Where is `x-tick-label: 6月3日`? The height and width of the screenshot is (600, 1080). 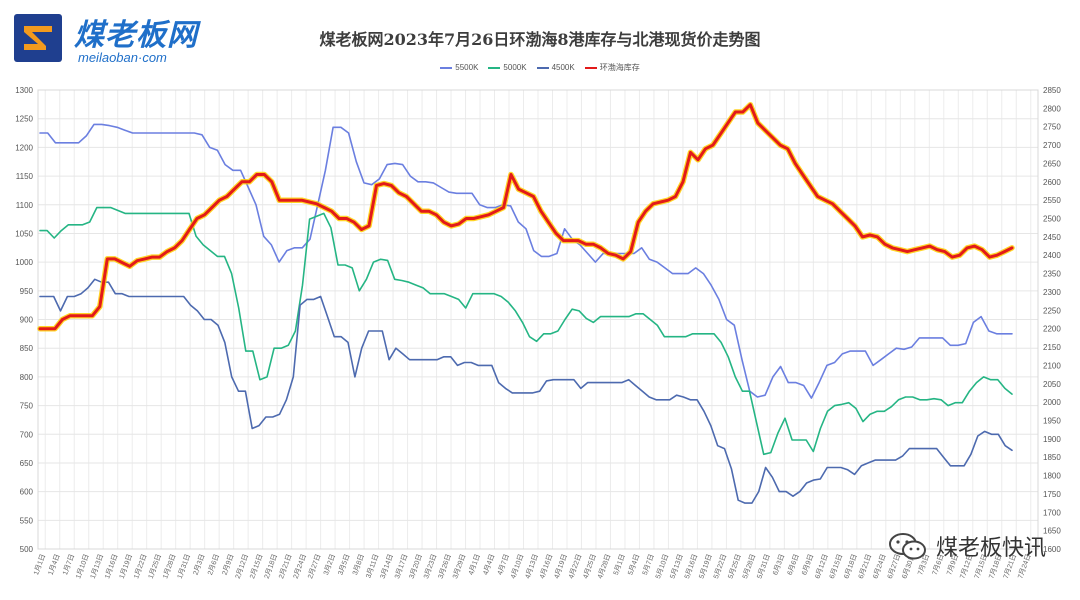
x-tick-label: 6月3日 is located at coordinates (778, 564).